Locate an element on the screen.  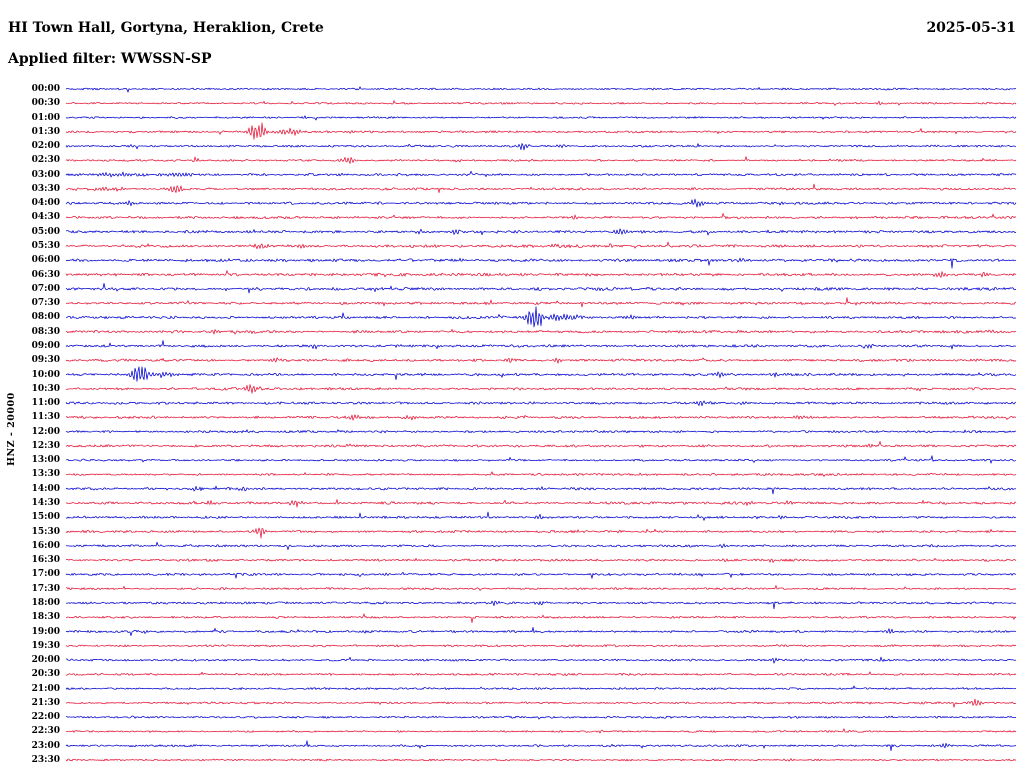
time-label-0900: 09:00 is located at coordinates (45, 345).